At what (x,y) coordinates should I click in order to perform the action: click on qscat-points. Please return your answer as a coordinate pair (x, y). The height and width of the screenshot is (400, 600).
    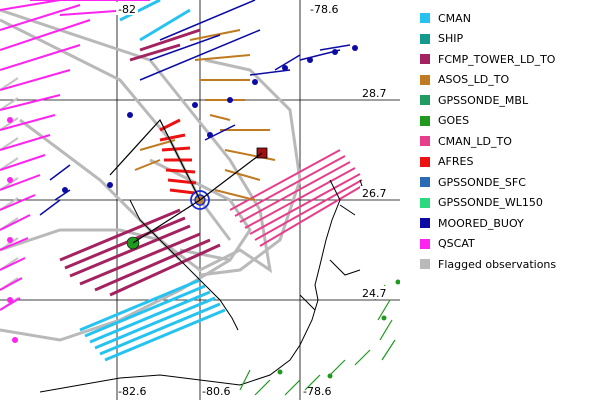
    Looking at the image, I should click on (12, 230).